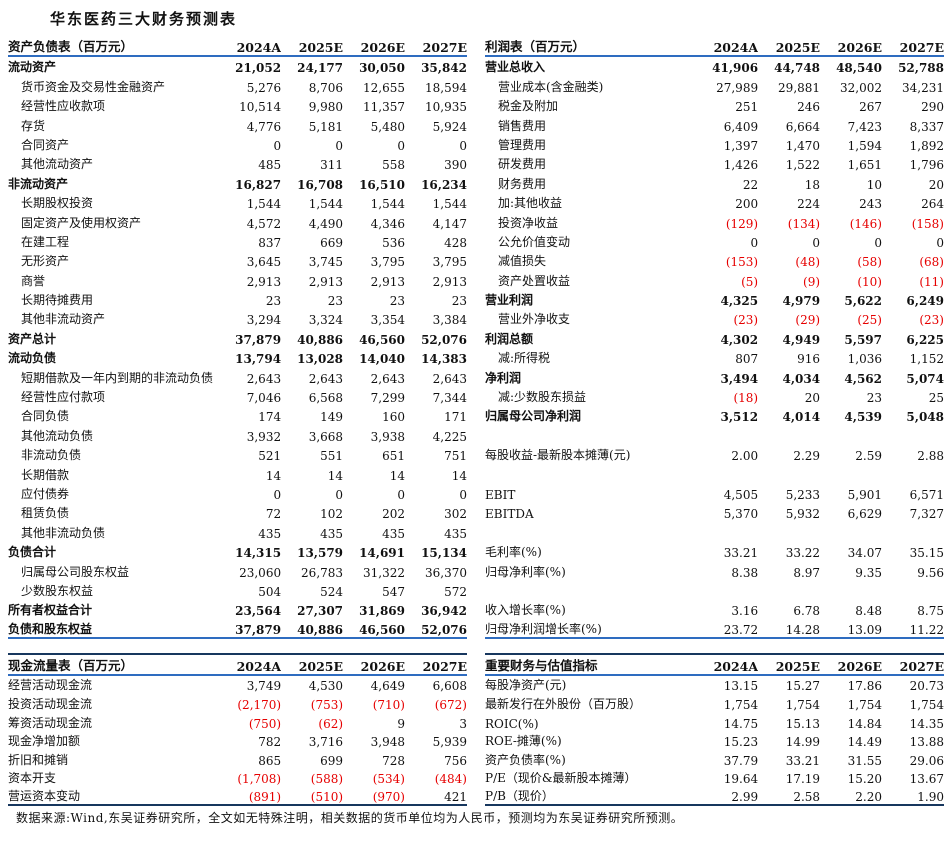  I want to click on table-row: 销售费用 6,409 6,664 7,423 8,337, so click(714, 124).